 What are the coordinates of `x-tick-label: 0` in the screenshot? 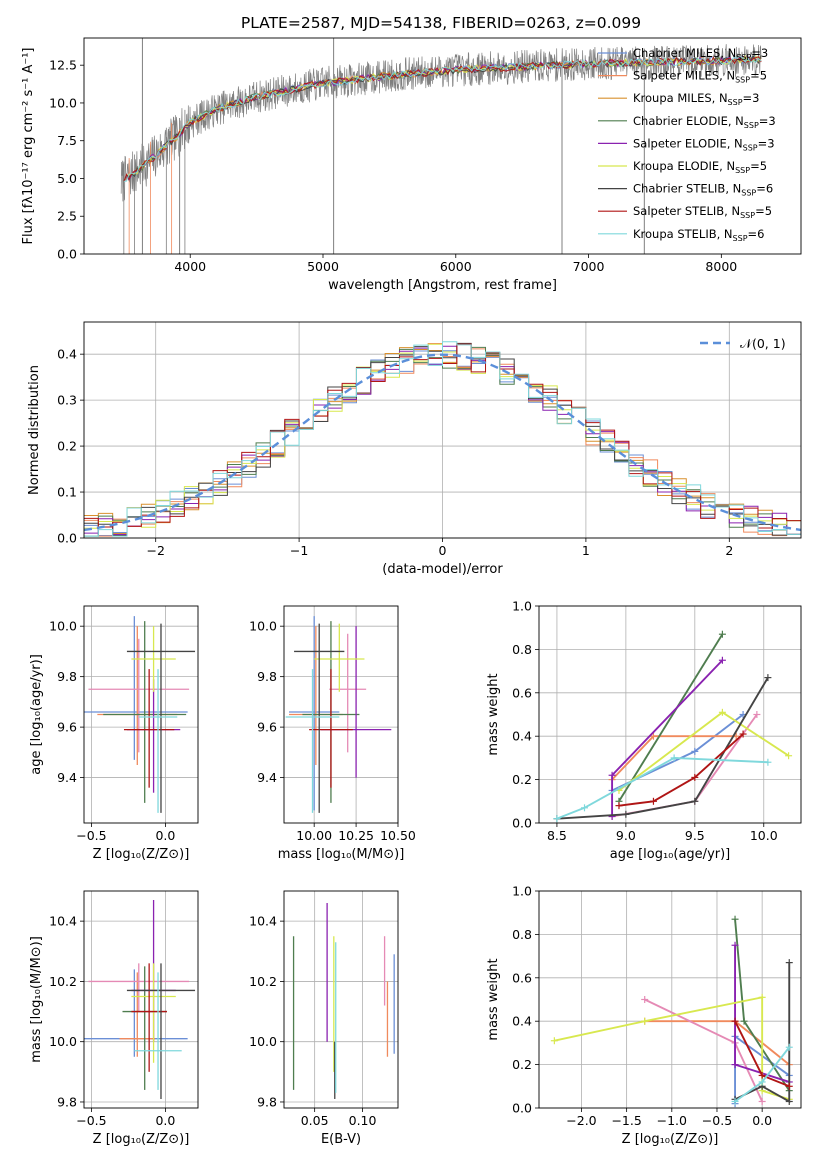 It's located at (443, 550).